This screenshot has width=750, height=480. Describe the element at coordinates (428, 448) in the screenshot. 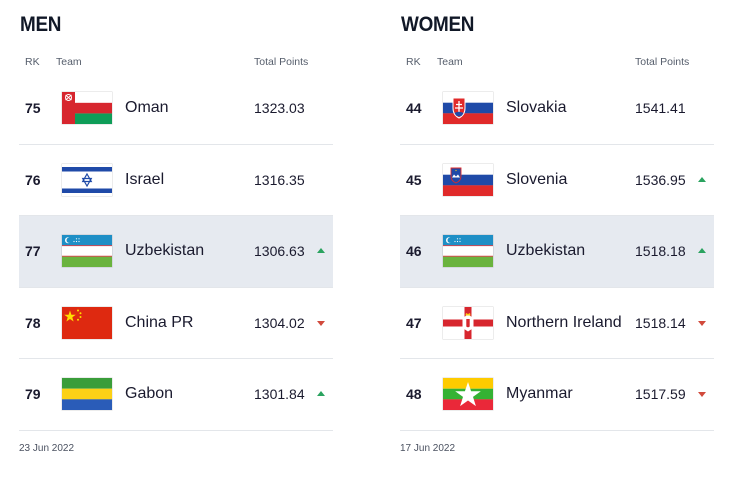

I see `women-ranking-date: 17 Jun 2022` at that location.